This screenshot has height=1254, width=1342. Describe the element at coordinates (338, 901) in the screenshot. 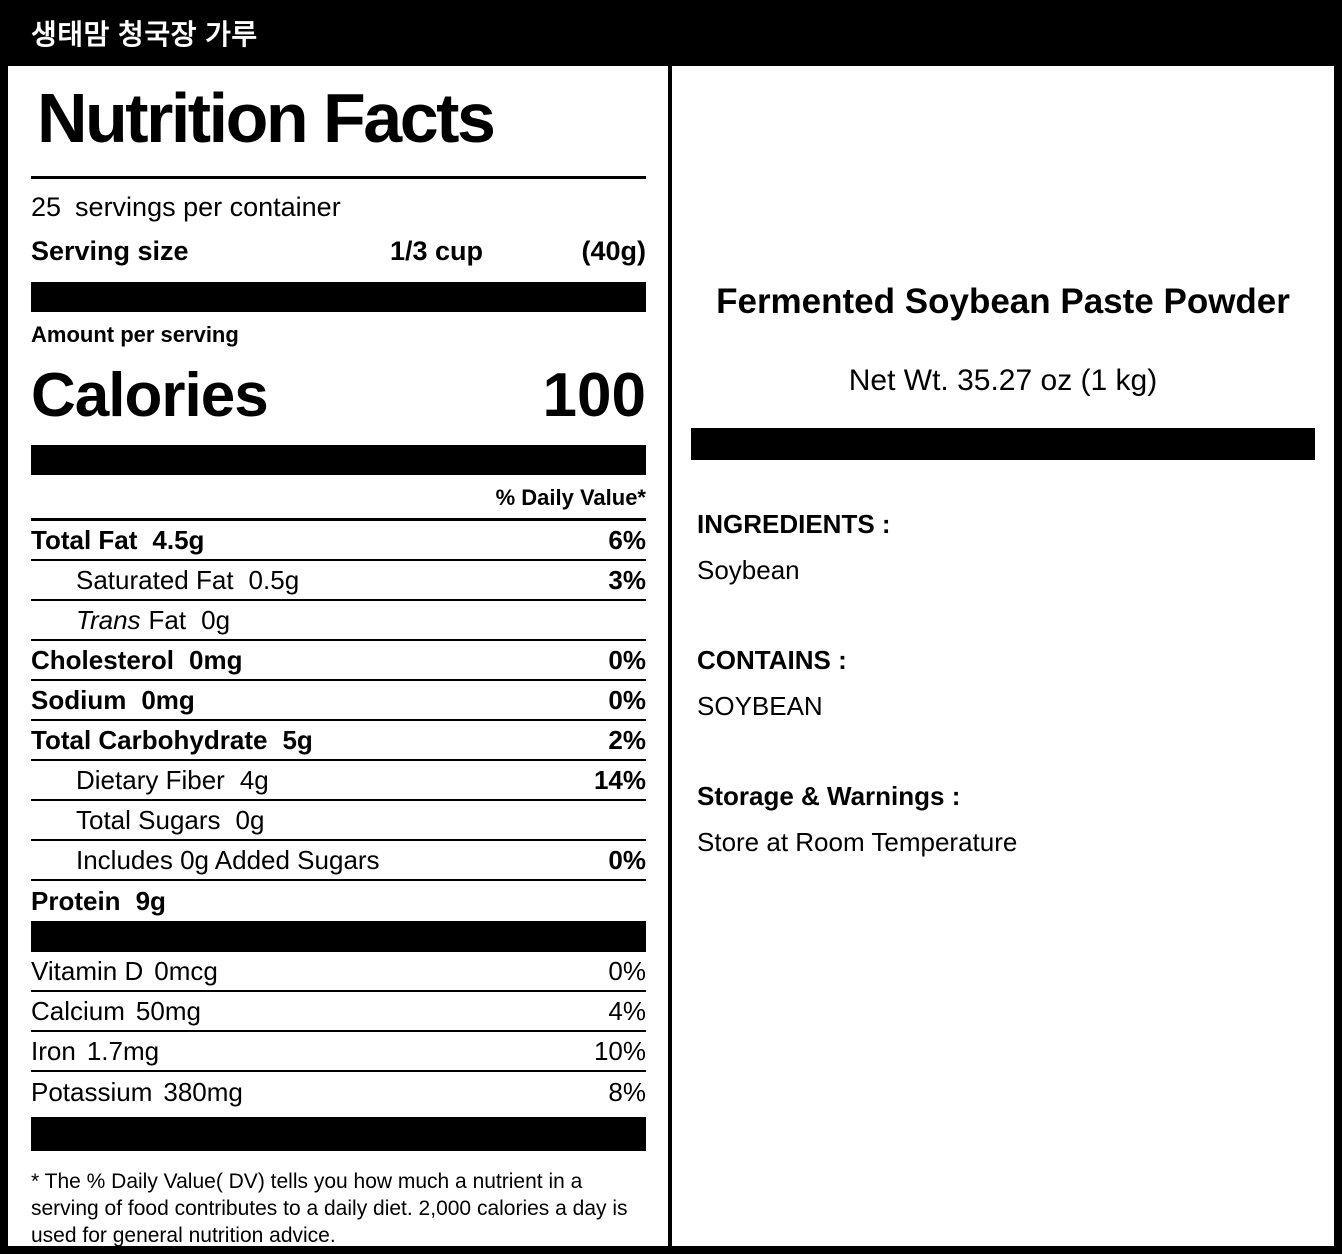

I see `nutrient-row-protein: Protein 9g` at that location.